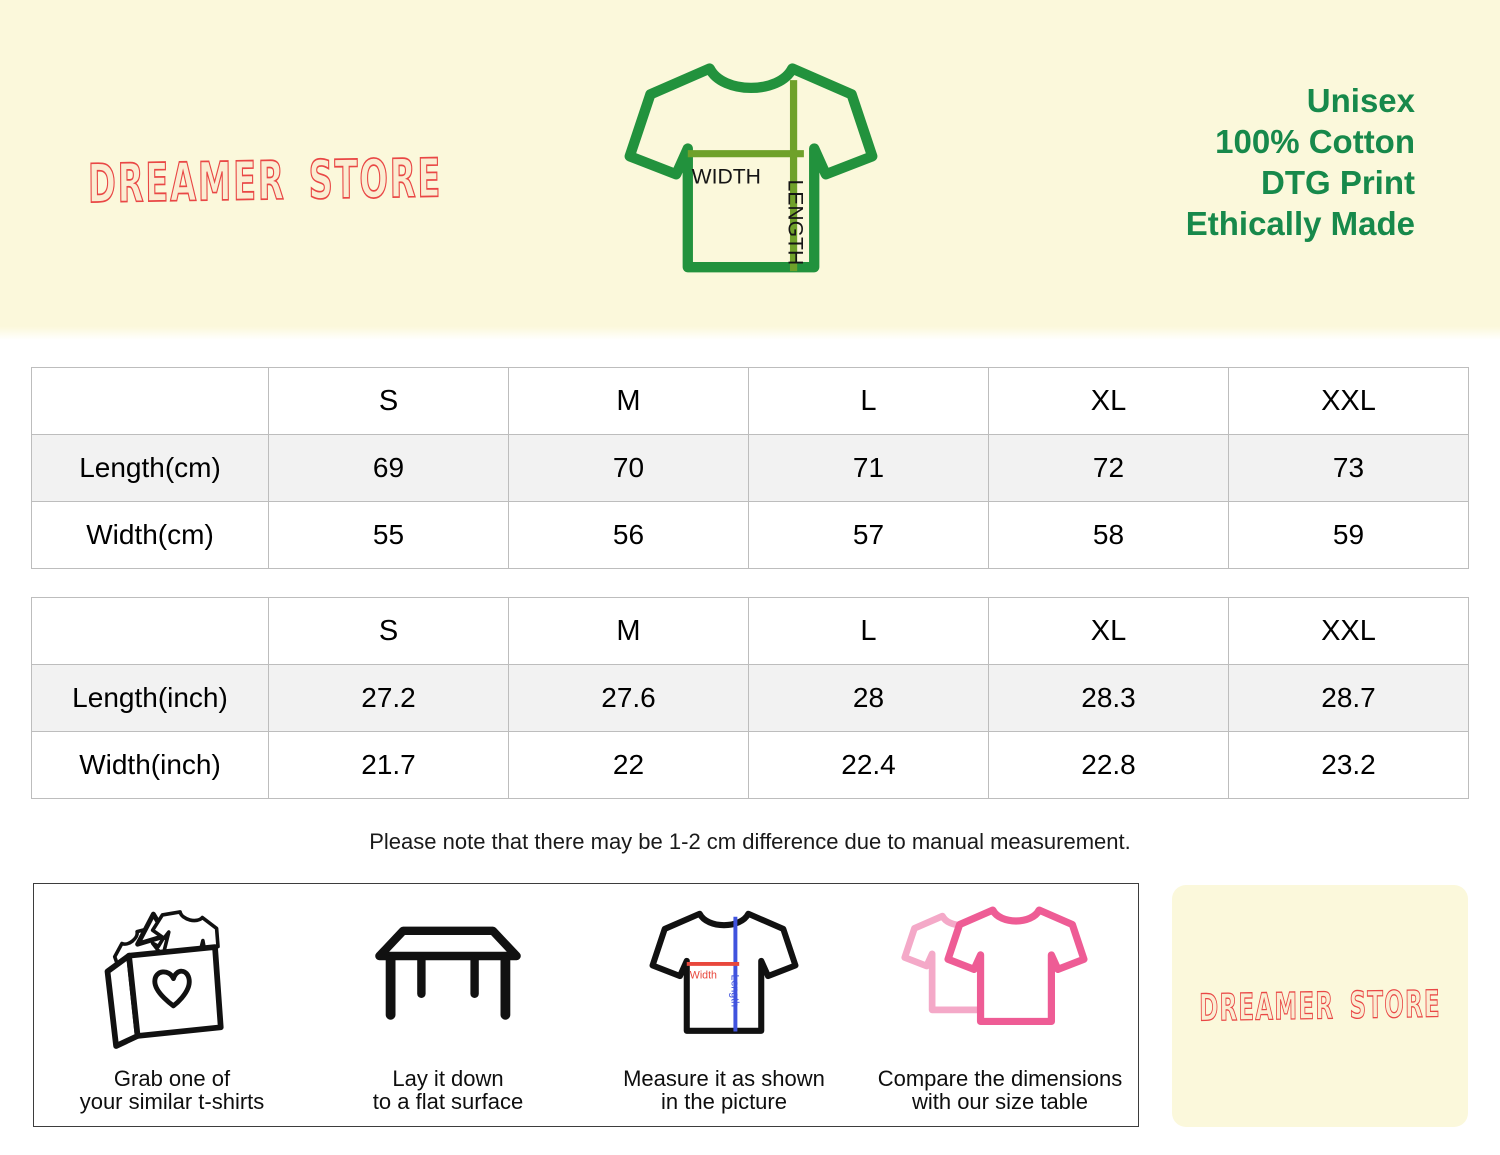  What do you see at coordinates (1300, 223) in the screenshot?
I see `feature-ethical: Ethically Made` at bounding box center [1300, 223].